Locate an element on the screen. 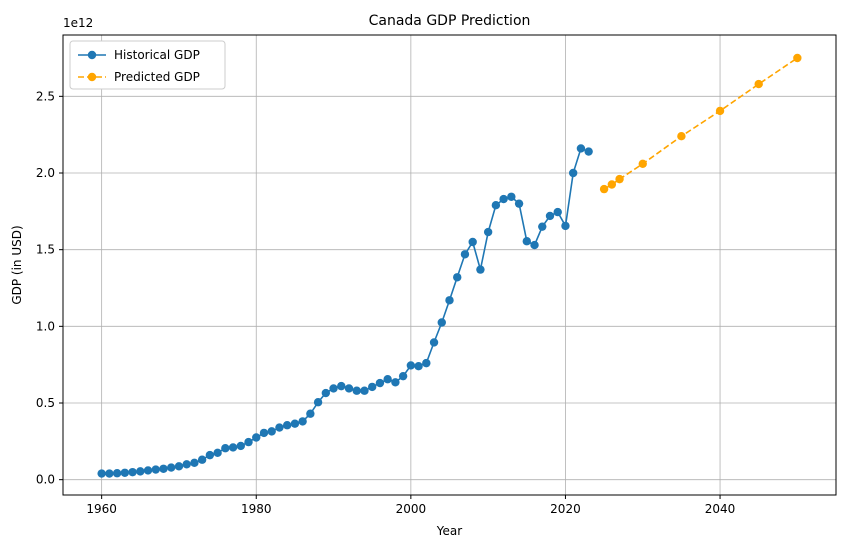 This screenshot has height=547, width=846. x-tick-label: 2040 is located at coordinates (720, 509).